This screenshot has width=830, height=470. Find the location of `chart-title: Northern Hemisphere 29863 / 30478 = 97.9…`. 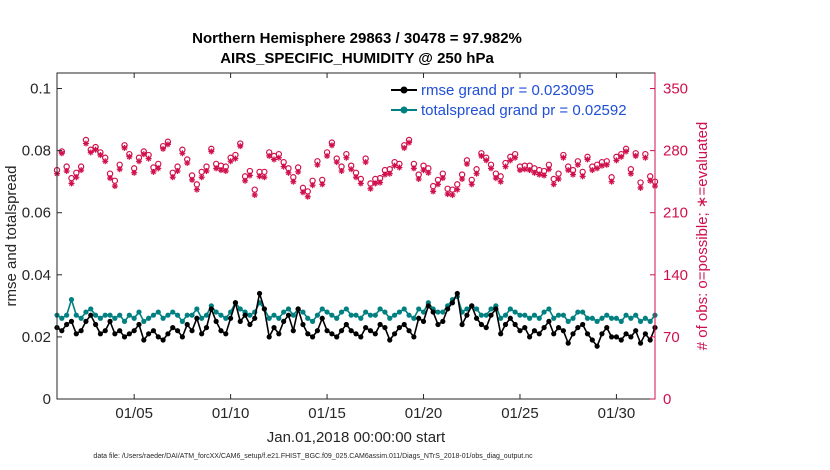

chart-title: Northern Hemisphere 29863 / 30478 = 97.9… is located at coordinates (357, 38).